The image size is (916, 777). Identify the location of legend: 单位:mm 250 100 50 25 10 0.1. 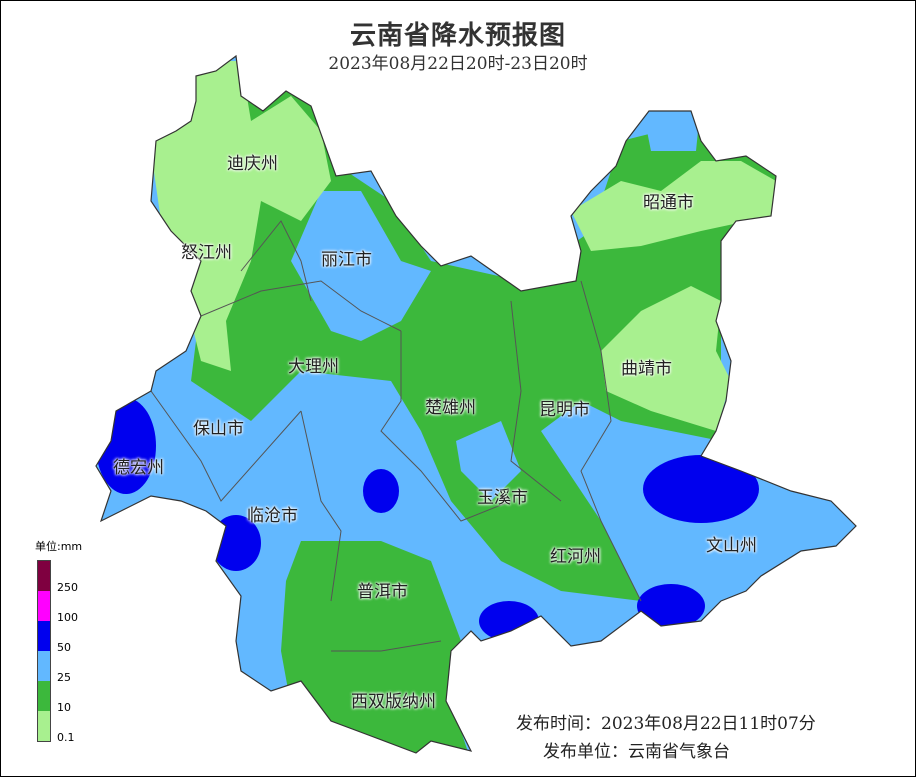
(59, 641).